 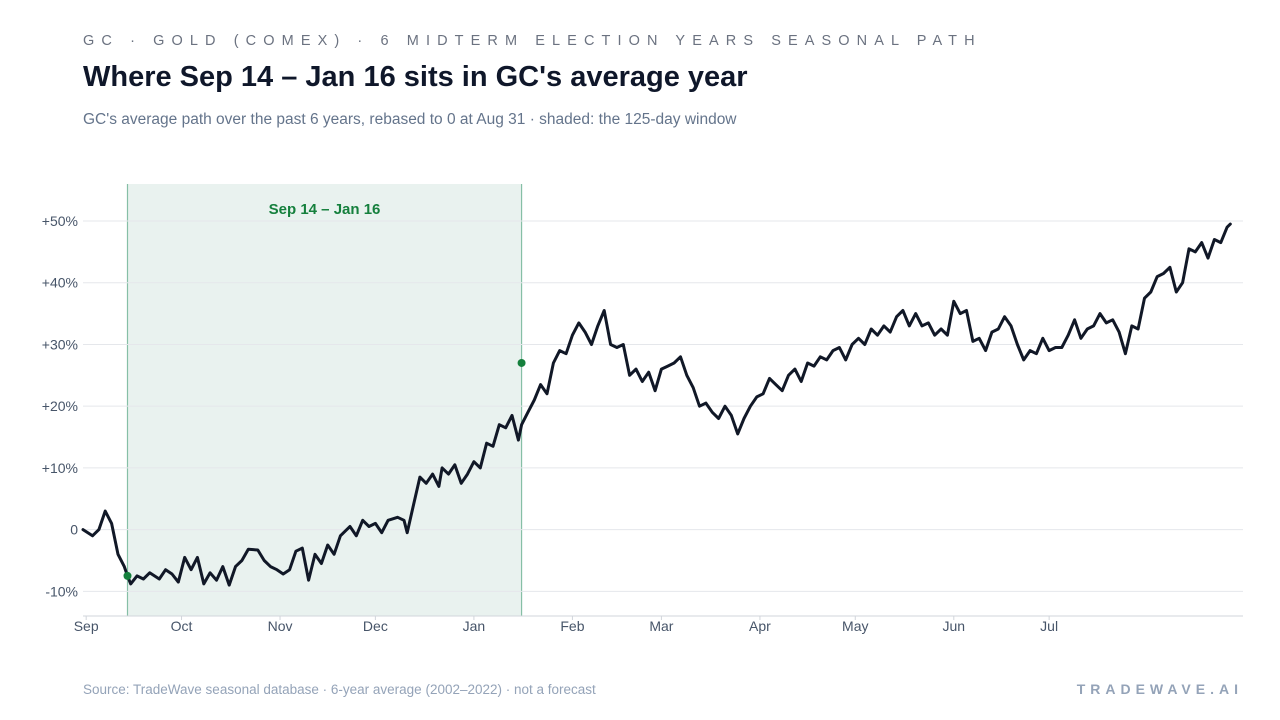 What do you see at coordinates (60, 221) in the screenshot?
I see `y-tick-label: +50%` at bounding box center [60, 221].